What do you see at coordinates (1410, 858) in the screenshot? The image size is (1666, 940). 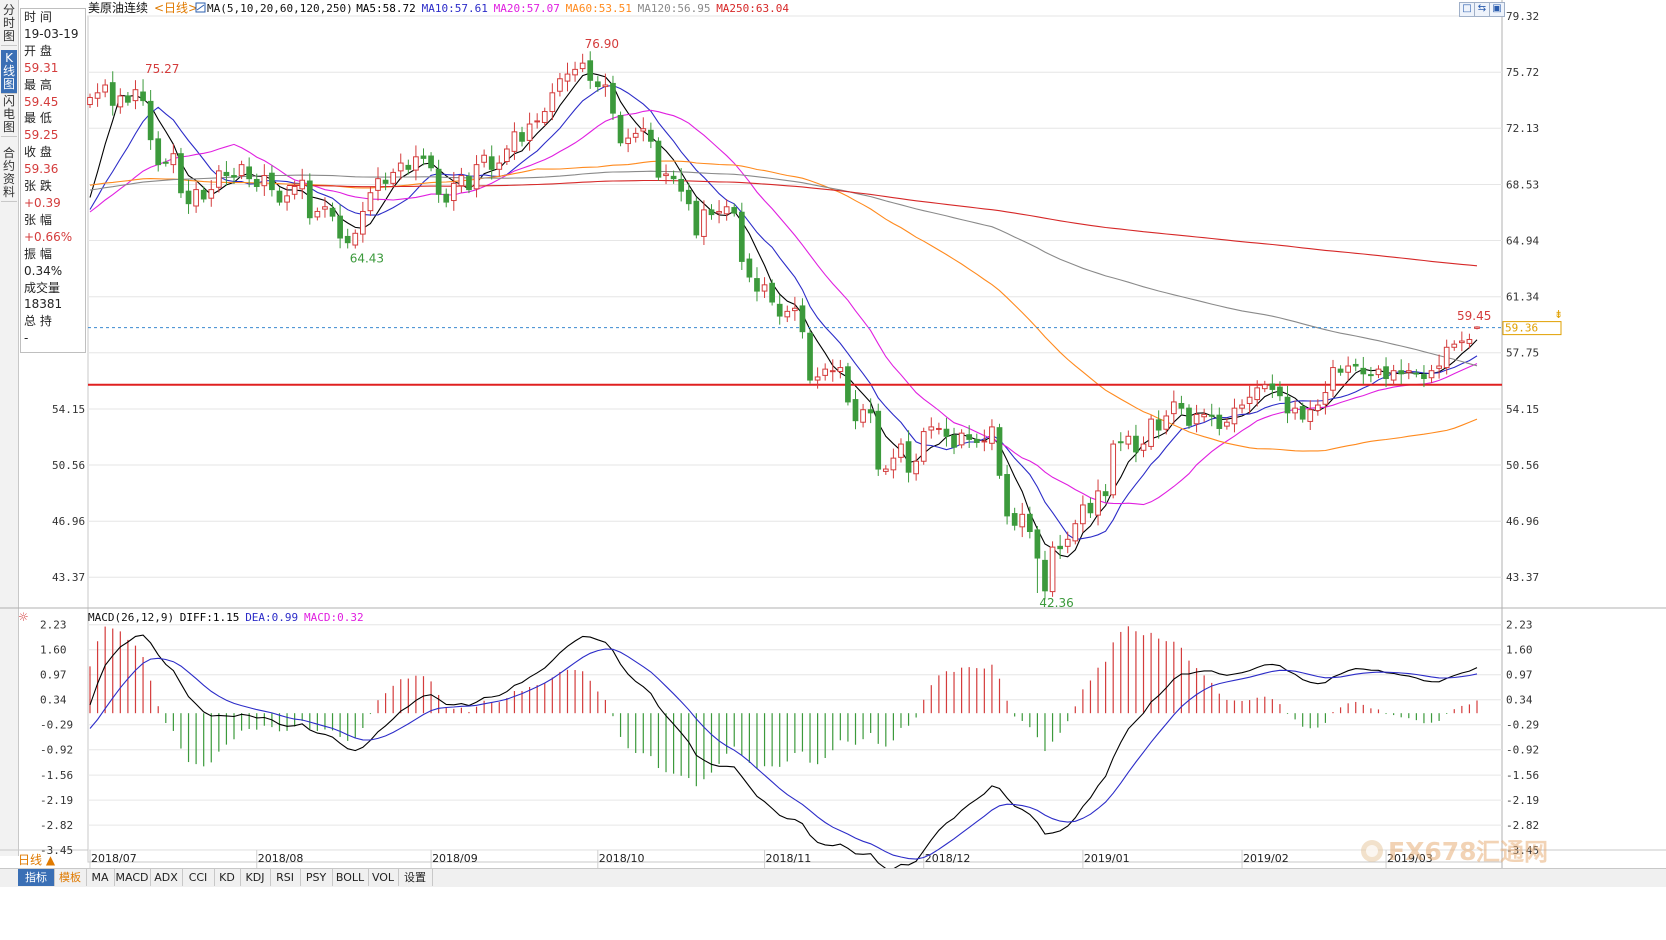 I see `month-label-2019/03: 2019/03` at bounding box center [1410, 858].